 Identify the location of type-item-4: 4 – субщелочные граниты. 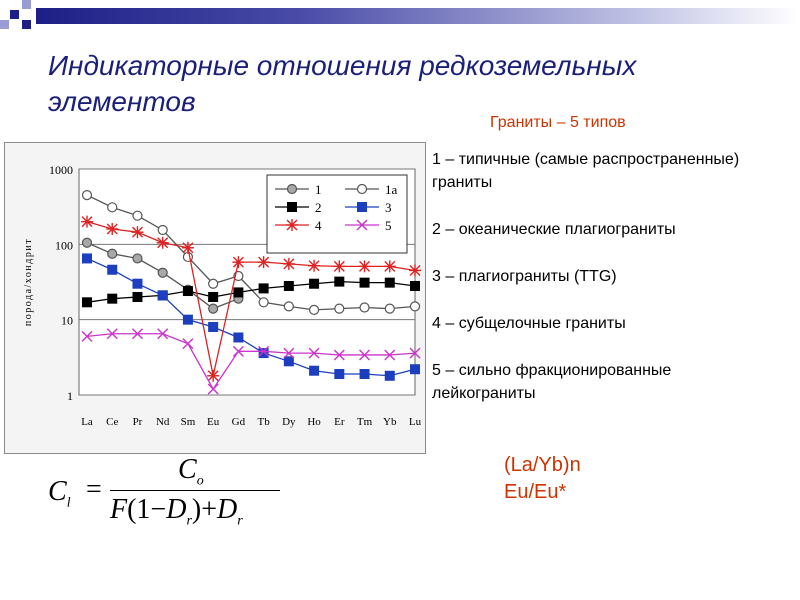
(529, 323).